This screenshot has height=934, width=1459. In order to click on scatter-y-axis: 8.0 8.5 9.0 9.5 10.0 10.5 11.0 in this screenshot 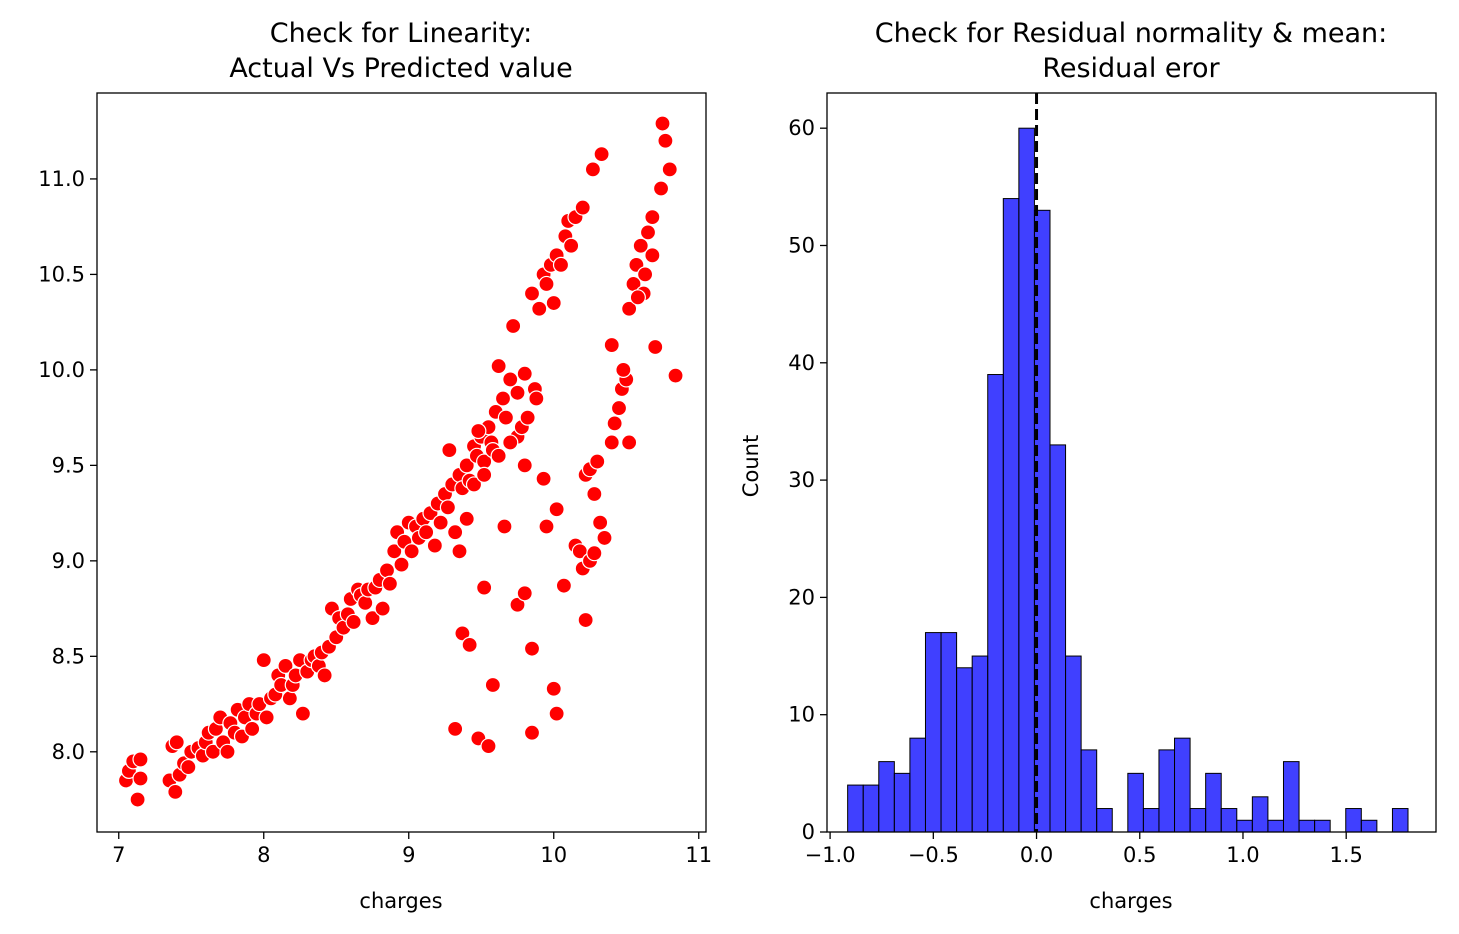, I will do `click(67, 465)`.